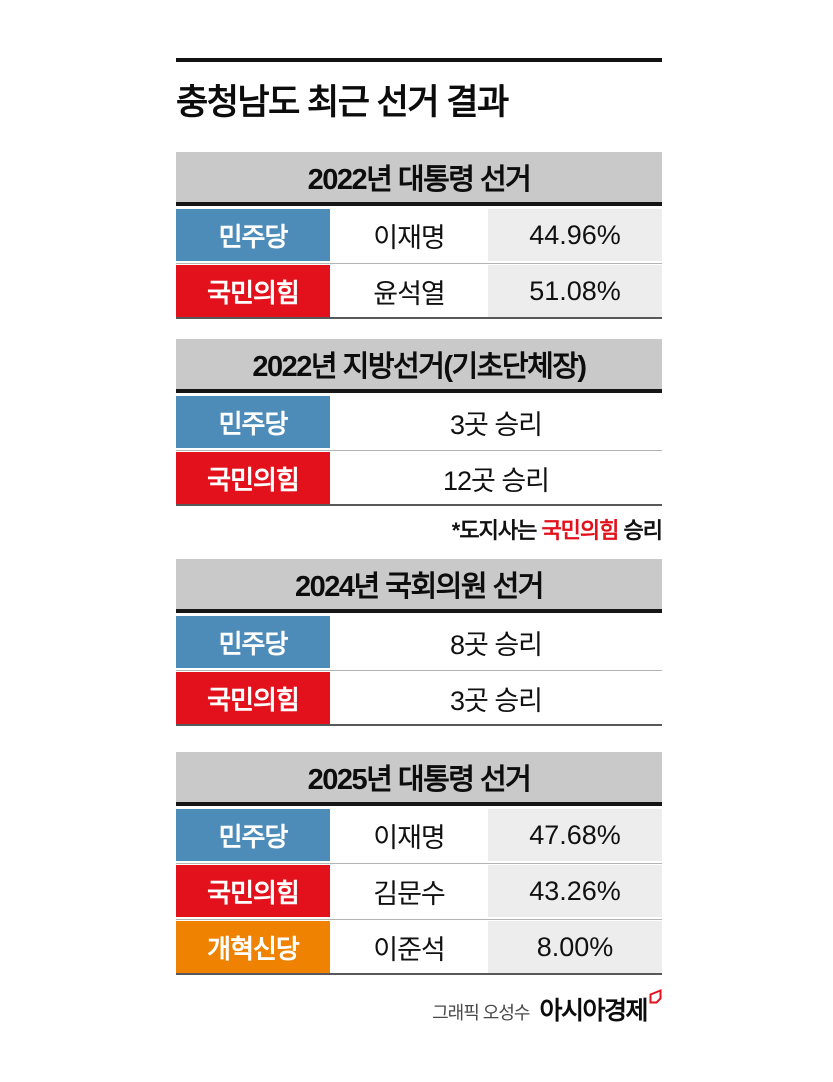 The image size is (833, 1082). I want to click on table-row: 국민의힘 김문수 43.26%, so click(419, 892).